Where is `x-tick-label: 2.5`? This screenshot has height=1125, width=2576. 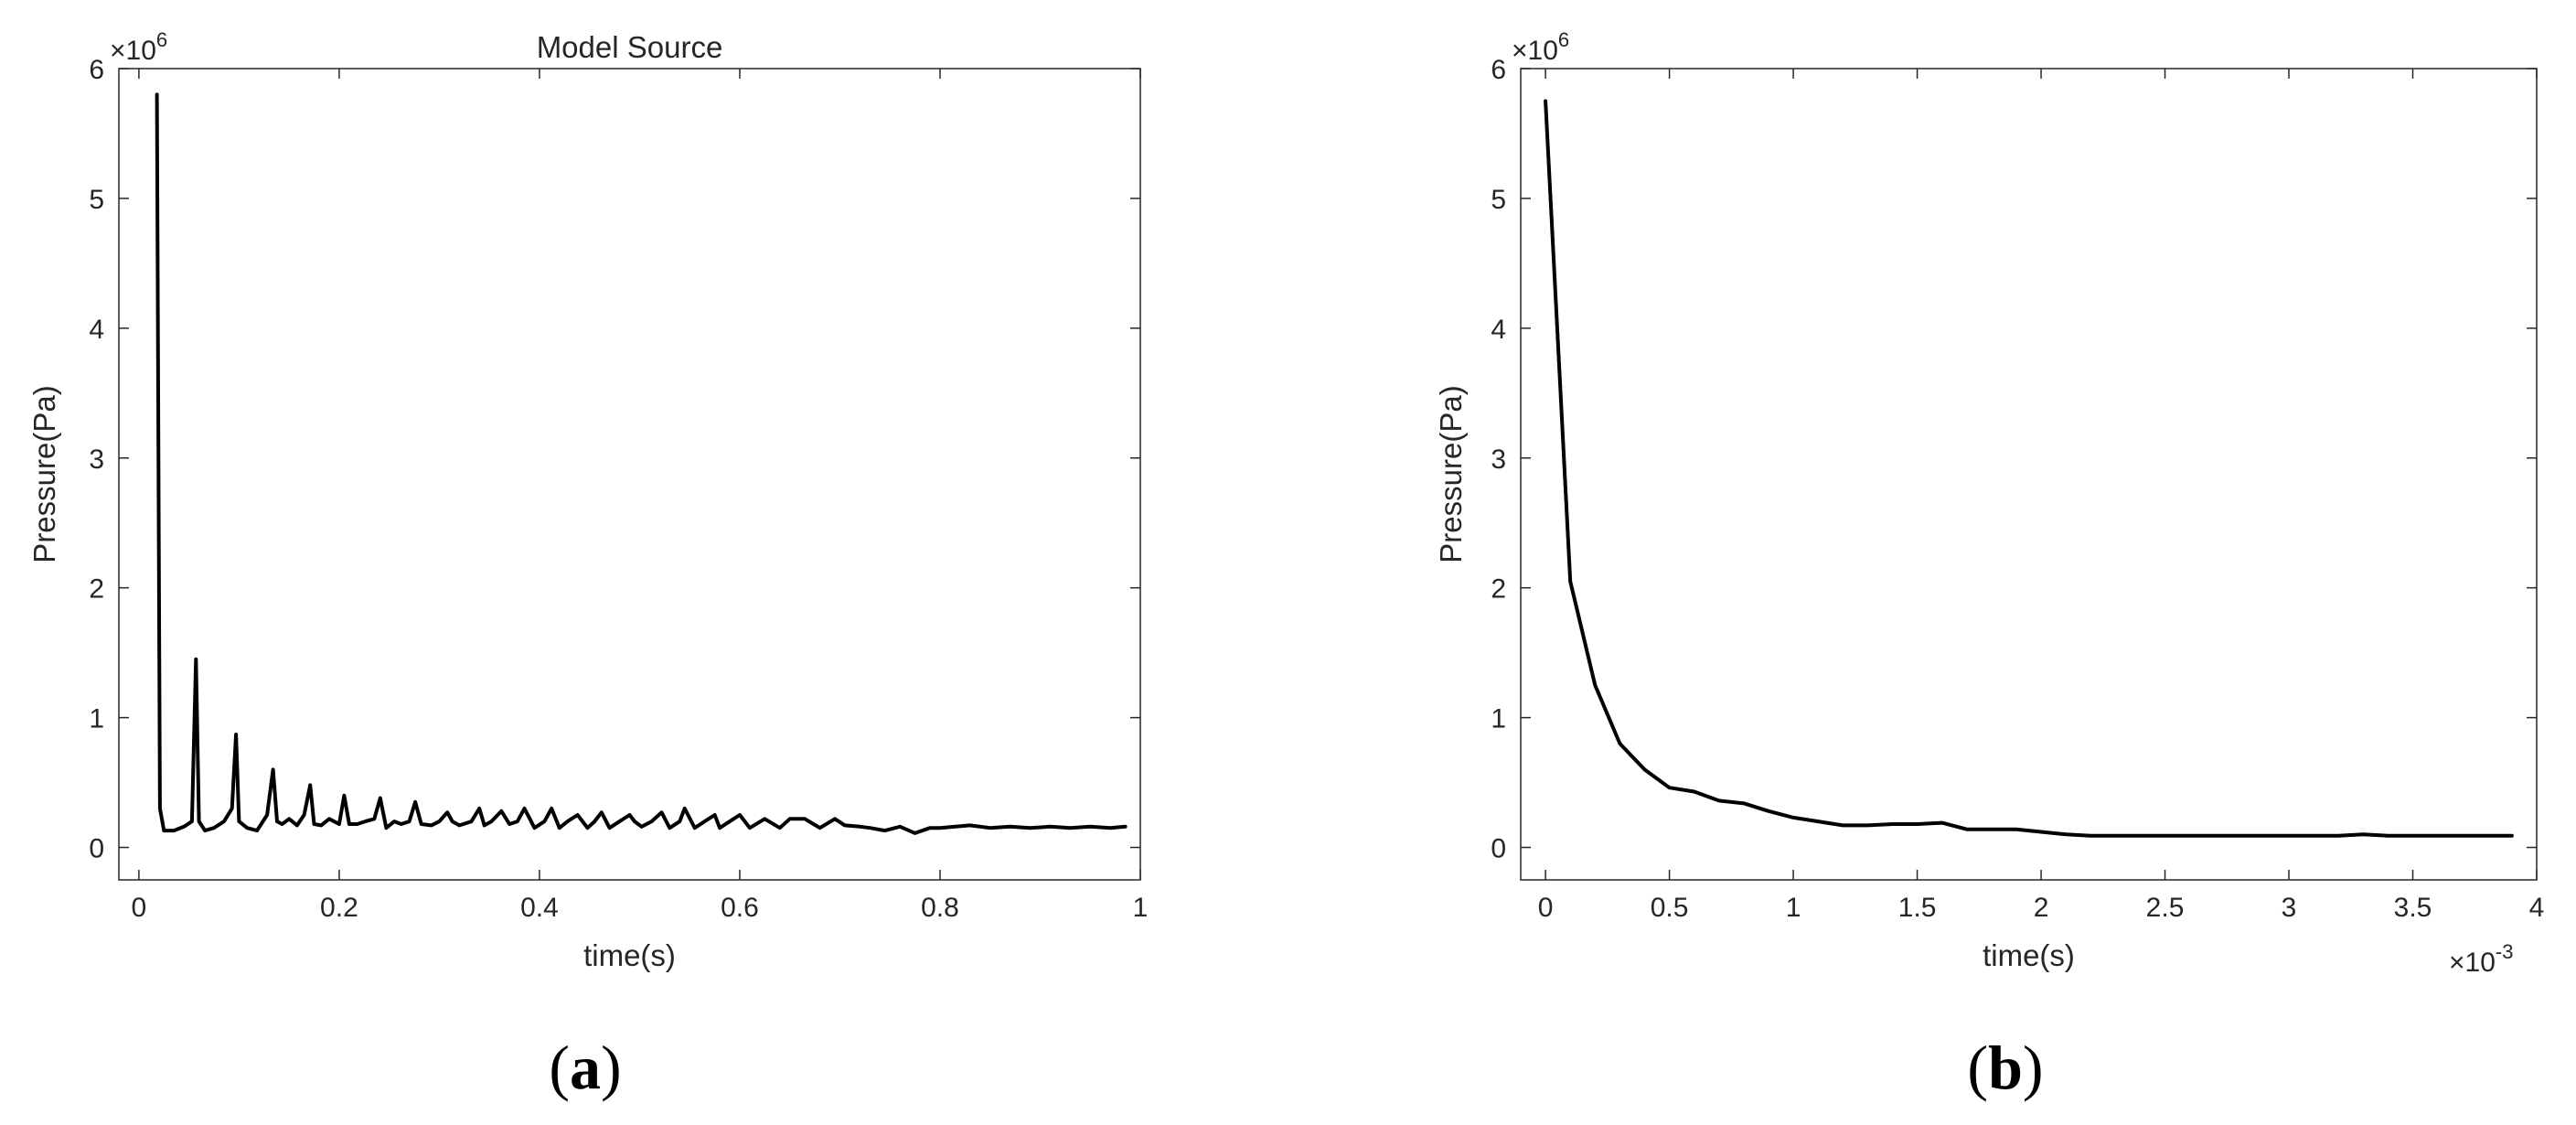 x-tick-label: 2.5 is located at coordinates (2165, 908).